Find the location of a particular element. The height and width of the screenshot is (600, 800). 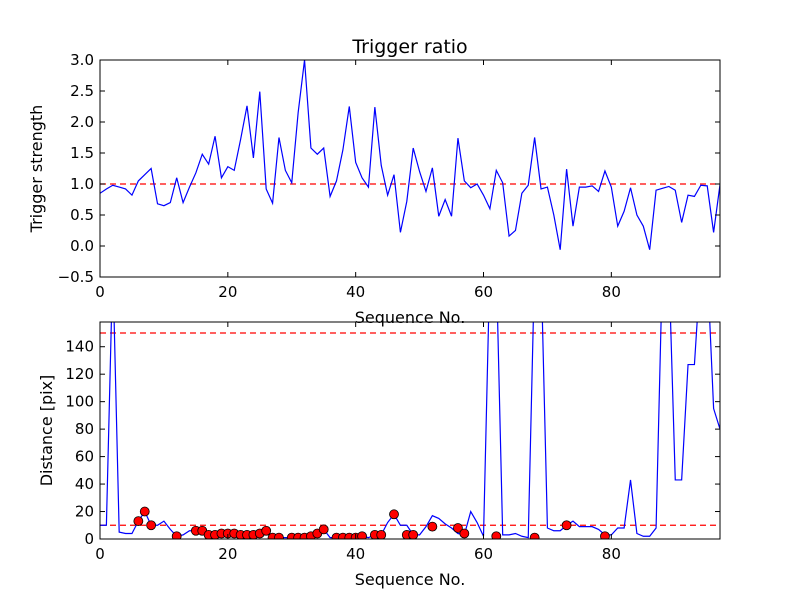

y-tick-label: 120 is located at coordinates (79, 374).